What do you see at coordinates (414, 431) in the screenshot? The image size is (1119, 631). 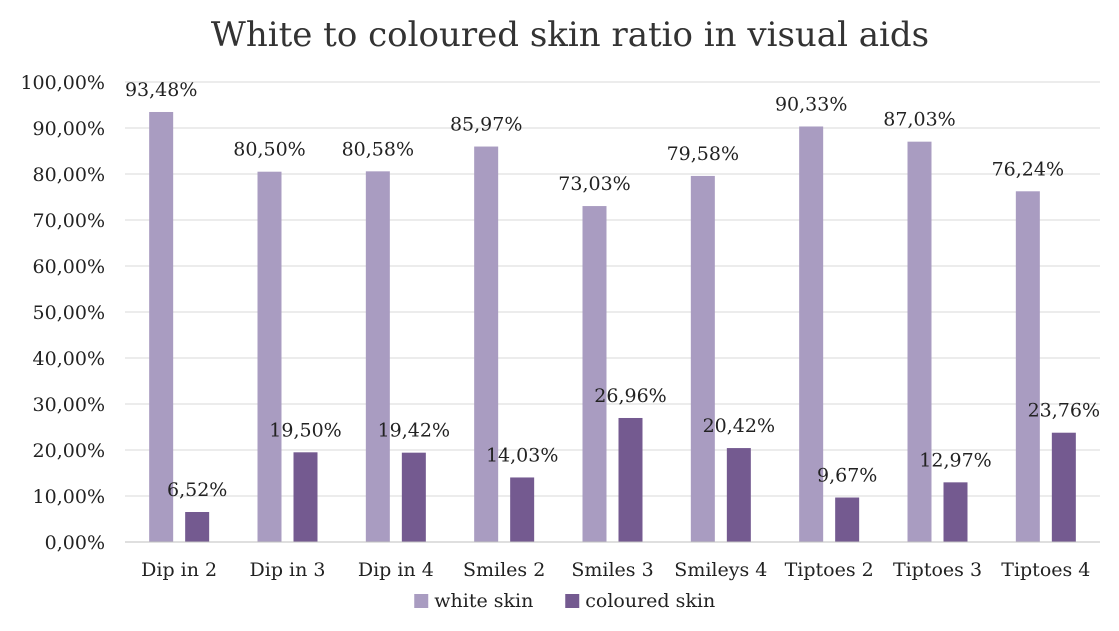 I see `data-label: 19,42%` at bounding box center [414, 431].